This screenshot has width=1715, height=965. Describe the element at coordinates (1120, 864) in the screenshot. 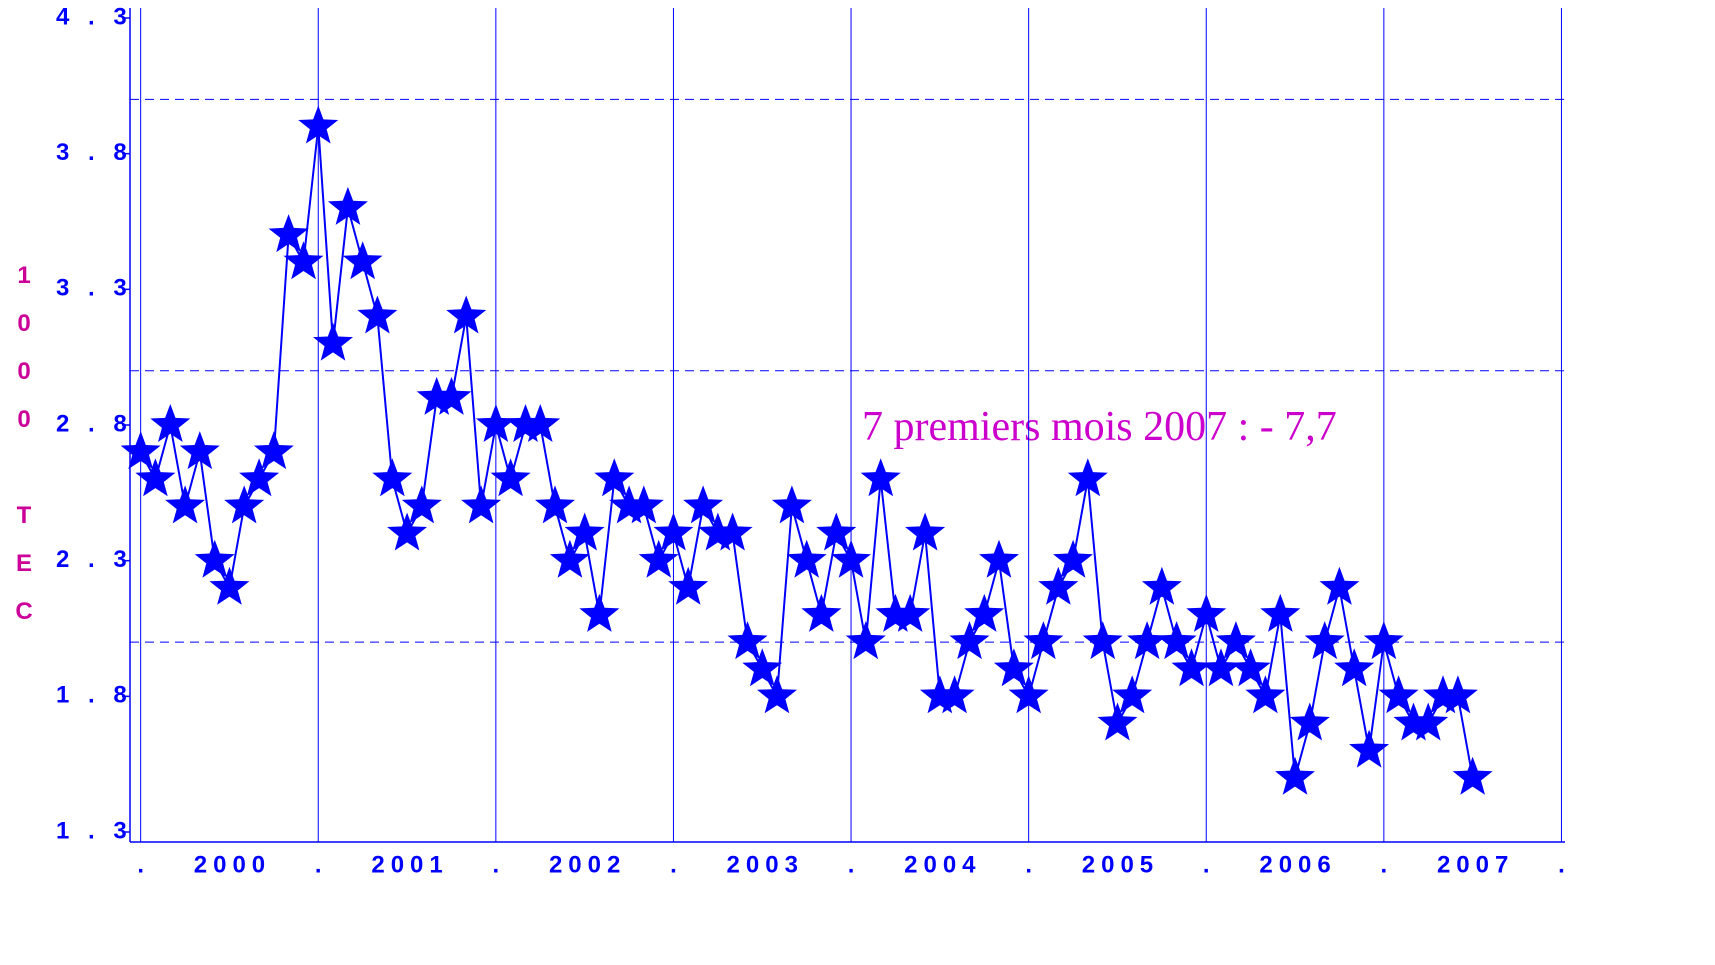

I see `x-tick-label: 2005` at that location.